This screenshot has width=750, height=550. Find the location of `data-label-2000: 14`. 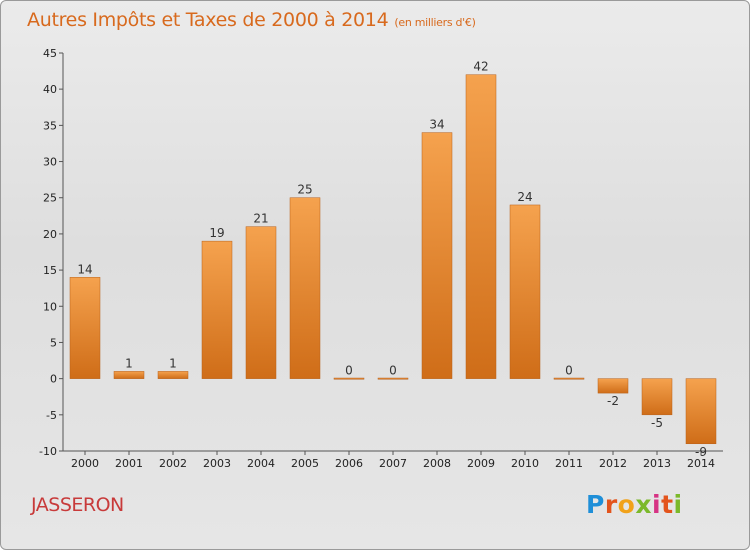

data-label-2000: 14 is located at coordinates (84, 269).